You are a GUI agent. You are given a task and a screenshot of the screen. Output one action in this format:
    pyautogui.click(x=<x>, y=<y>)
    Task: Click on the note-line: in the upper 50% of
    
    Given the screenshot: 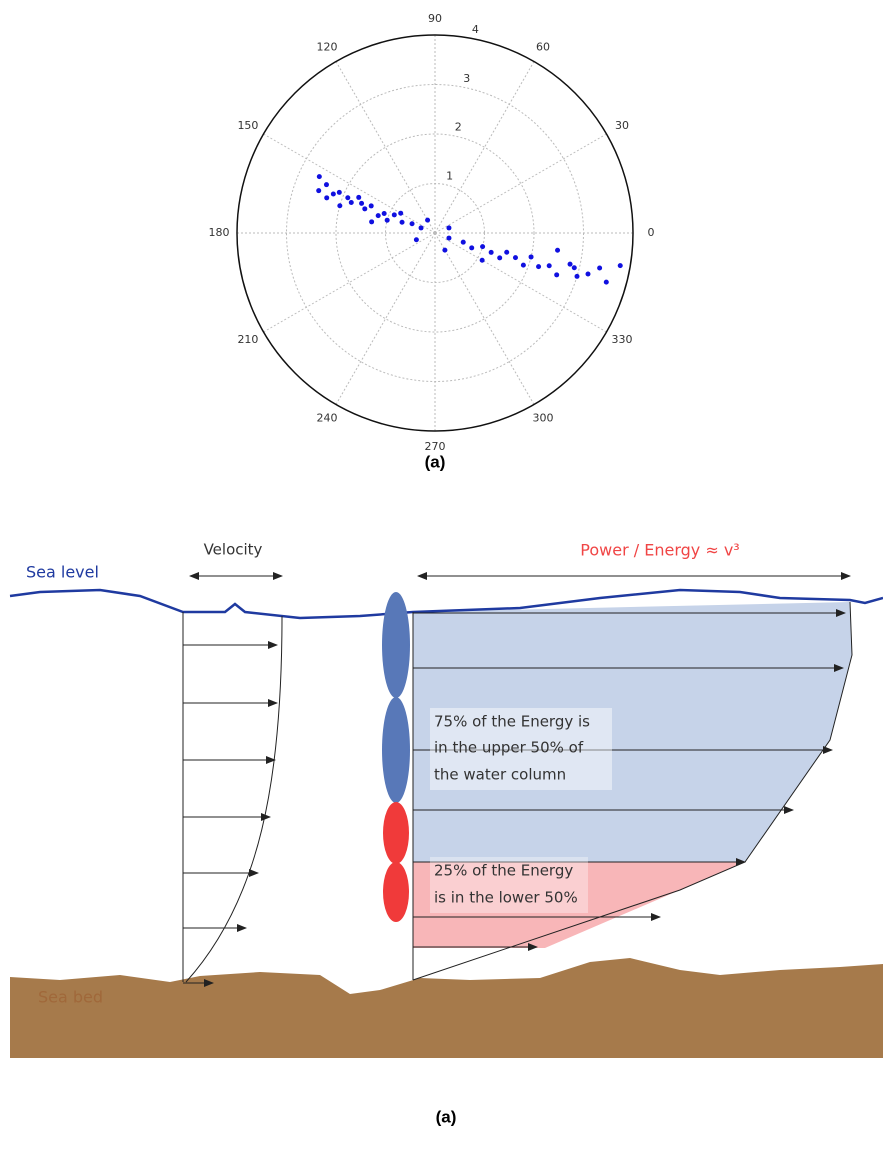 What is the action you would take?
    pyautogui.click(x=509, y=748)
    